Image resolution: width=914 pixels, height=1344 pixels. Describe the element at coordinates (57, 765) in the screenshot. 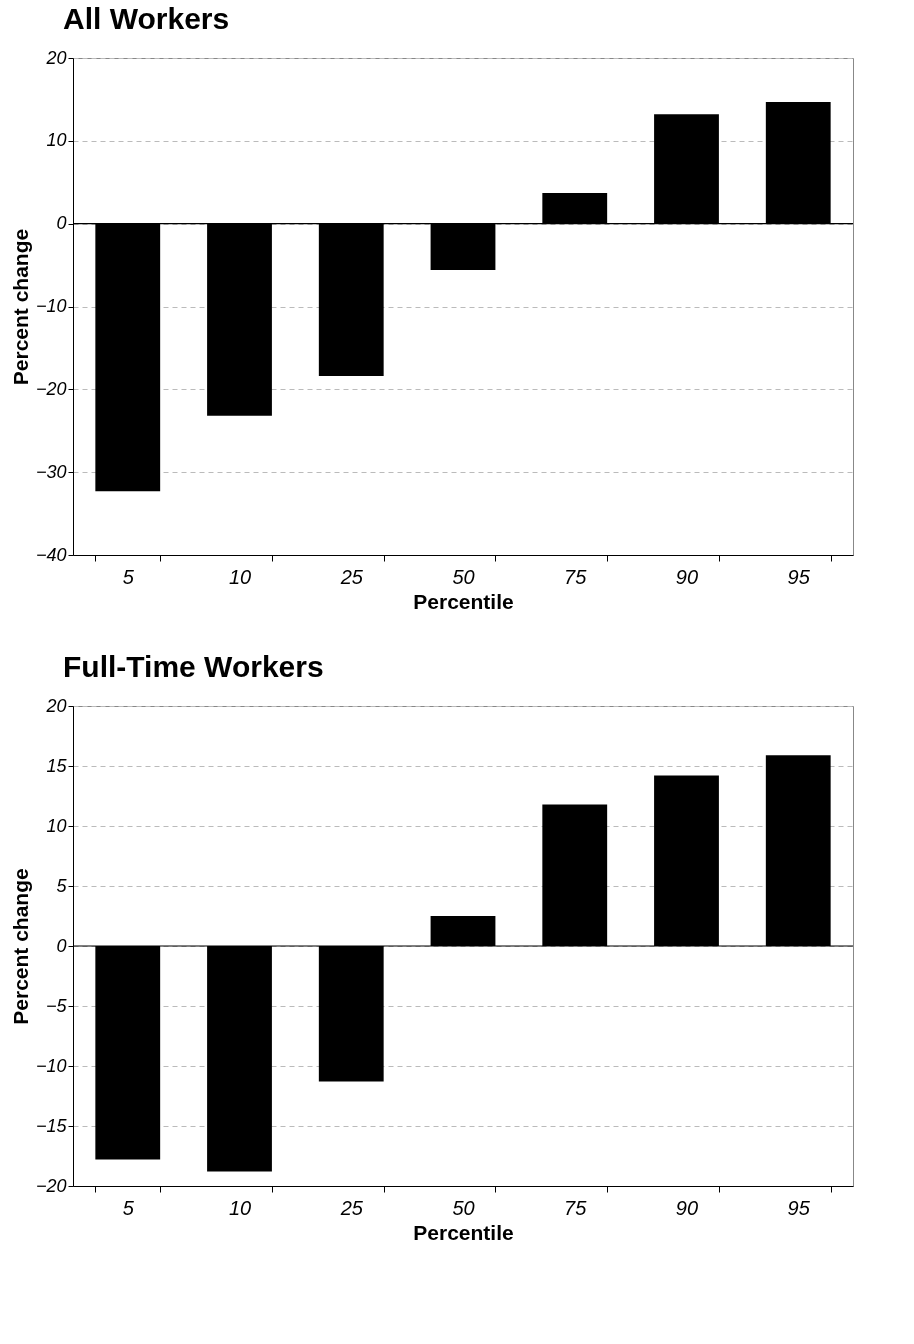

I see `y-tick-label: 15` at that location.